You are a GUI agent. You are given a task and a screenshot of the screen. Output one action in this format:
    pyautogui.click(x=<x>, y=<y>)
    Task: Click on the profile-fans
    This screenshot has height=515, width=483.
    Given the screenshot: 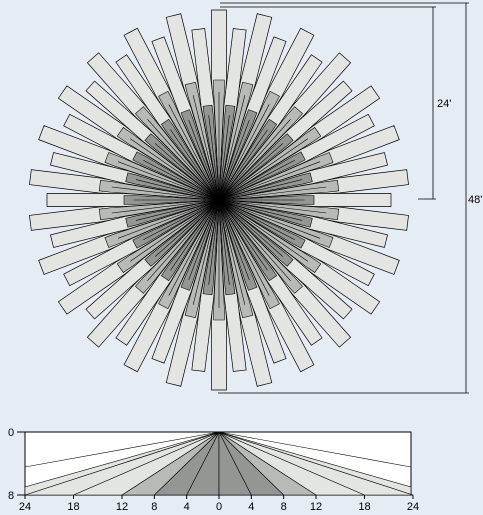 What is the action you would take?
    pyautogui.click(x=219, y=463)
    